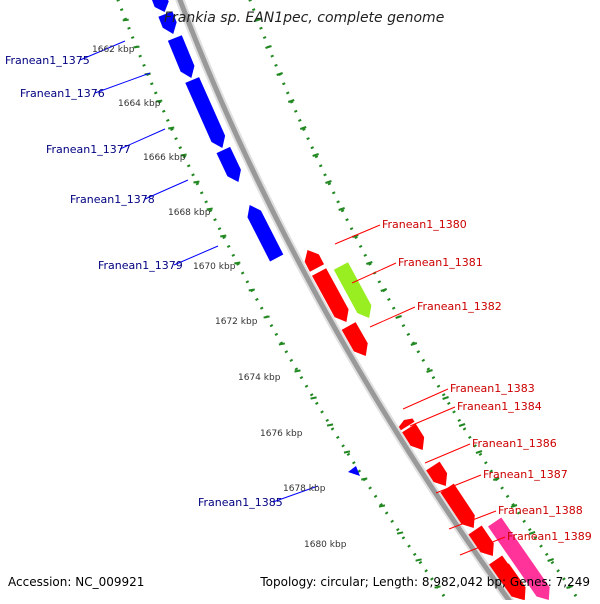 The height and width of the screenshot is (604, 600). I want to click on kbp-tick-label: 1680 kbp, so click(325, 545).